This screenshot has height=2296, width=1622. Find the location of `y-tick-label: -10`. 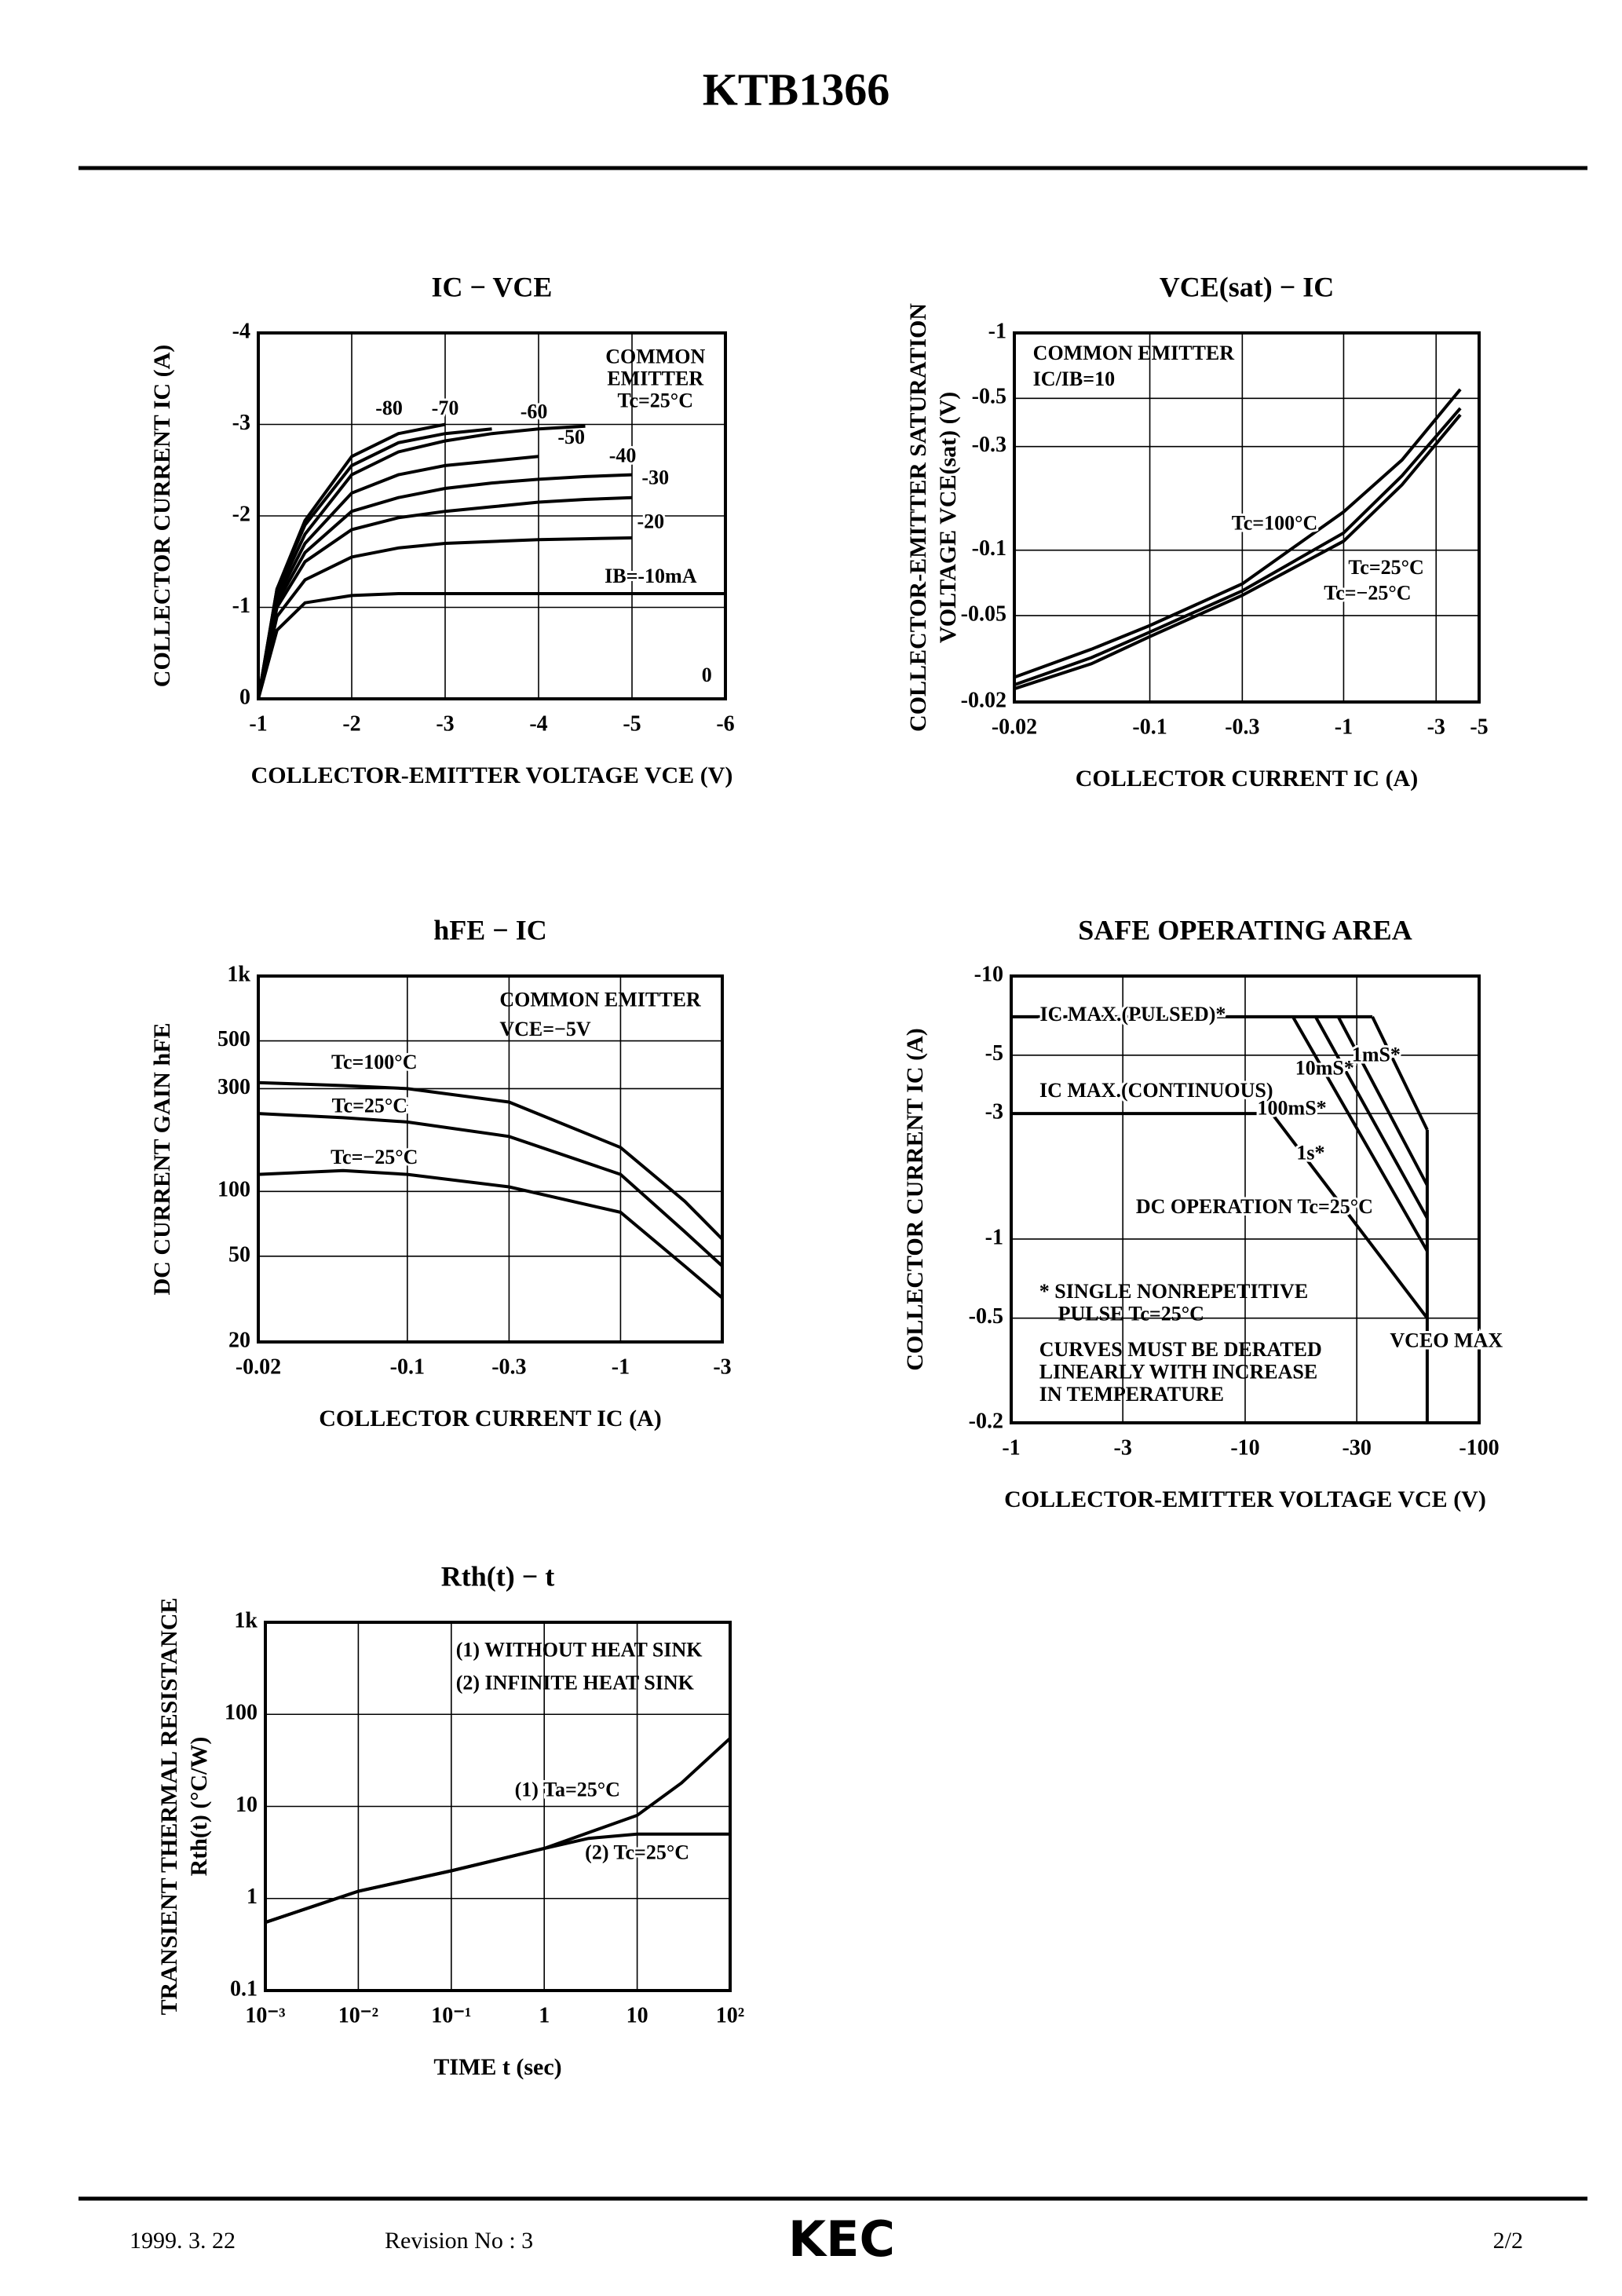

y-tick-label: -10 is located at coordinates (988, 974).